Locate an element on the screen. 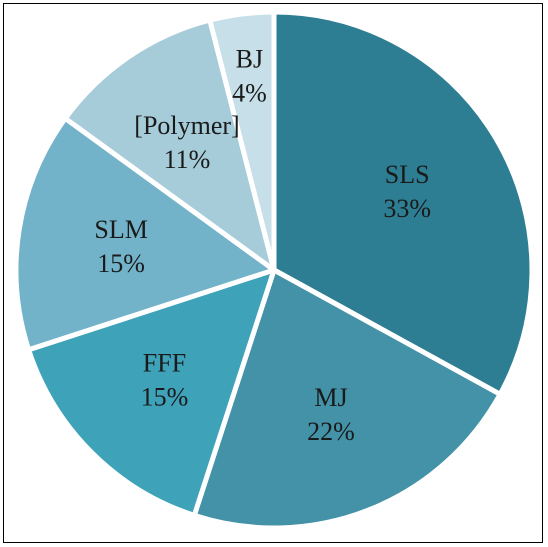 This screenshot has height=547, width=548. slice-name-label: MJ is located at coordinates (330, 397).